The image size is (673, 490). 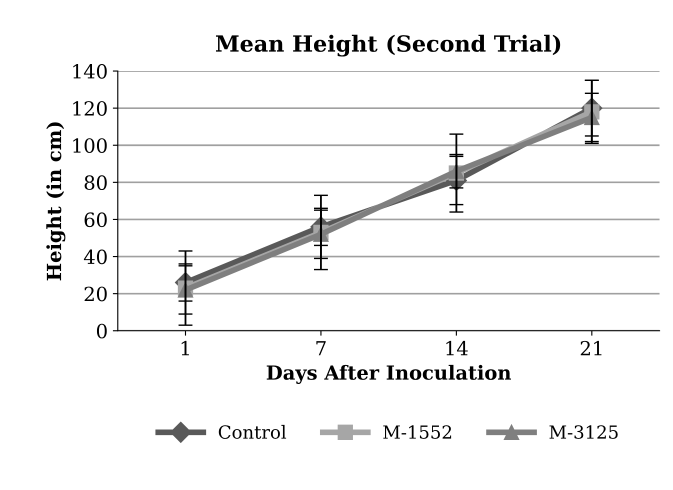 I want to click on y-tick-label: 140, so click(x=90, y=71).